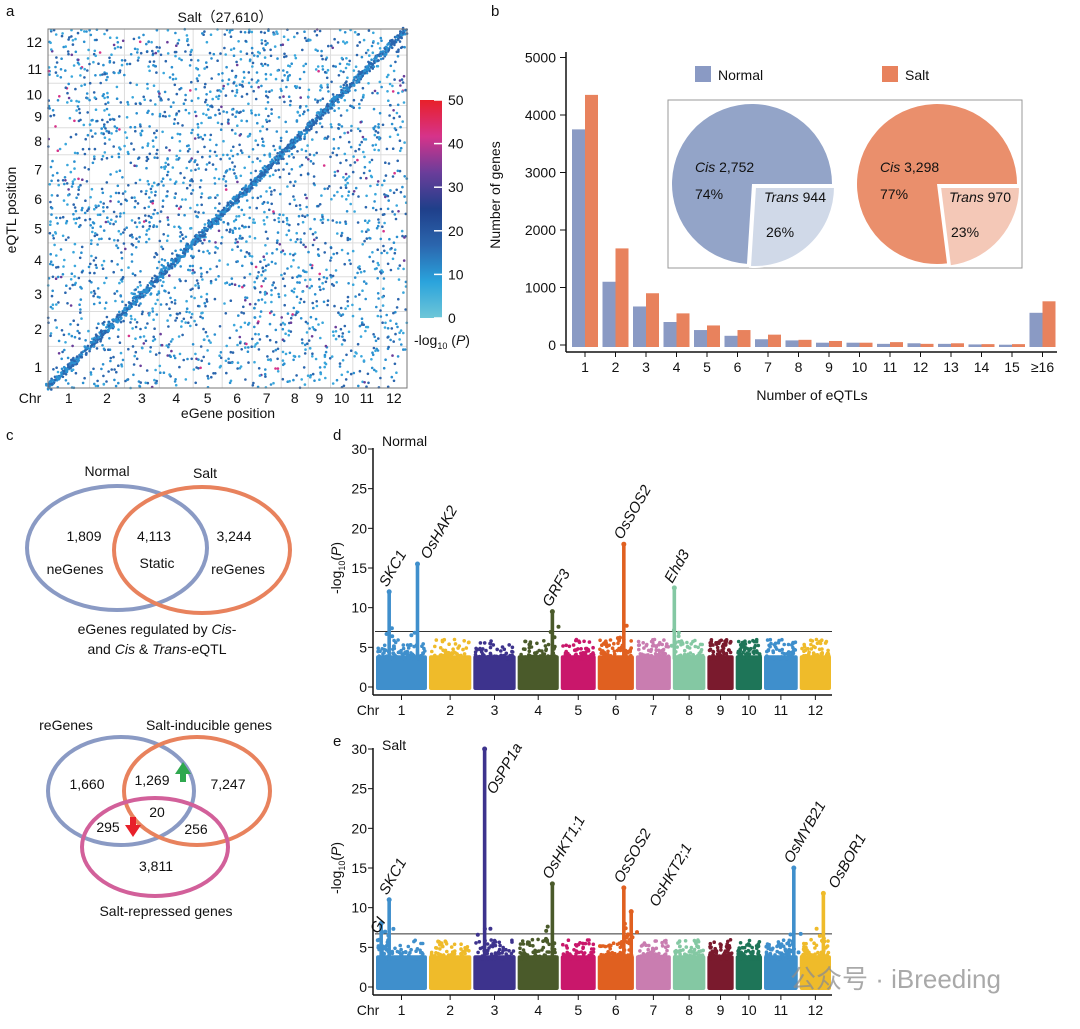 Image resolution: width=1080 pixels, height=1029 pixels. Describe the element at coordinates (34, 94) in the screenshot. I see `y-tick-label: 10` at that location.